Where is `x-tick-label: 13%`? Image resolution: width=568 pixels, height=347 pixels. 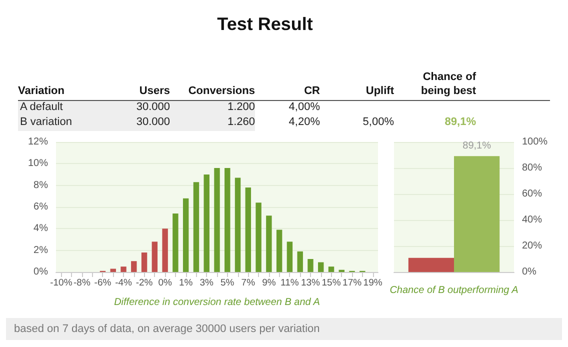 x-tick-label: 13% is located at coordinates (310, 283).